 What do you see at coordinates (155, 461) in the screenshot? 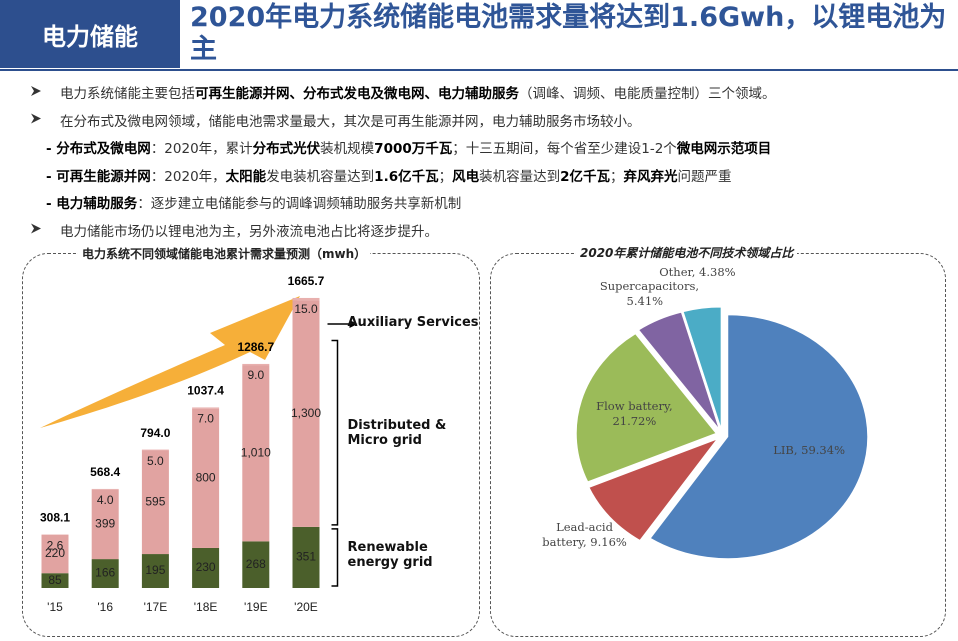
I see `segment-label: 5.0` at bounding box center [155, 461].